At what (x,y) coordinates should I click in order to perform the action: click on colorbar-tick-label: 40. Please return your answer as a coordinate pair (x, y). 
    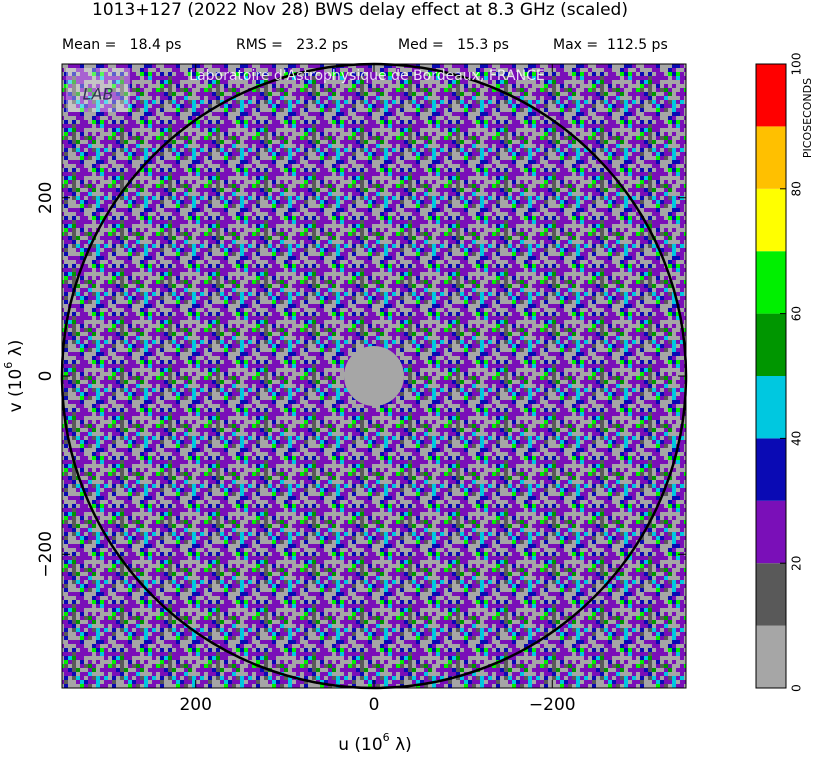
    Looking at the image, I should click on (797, 438).